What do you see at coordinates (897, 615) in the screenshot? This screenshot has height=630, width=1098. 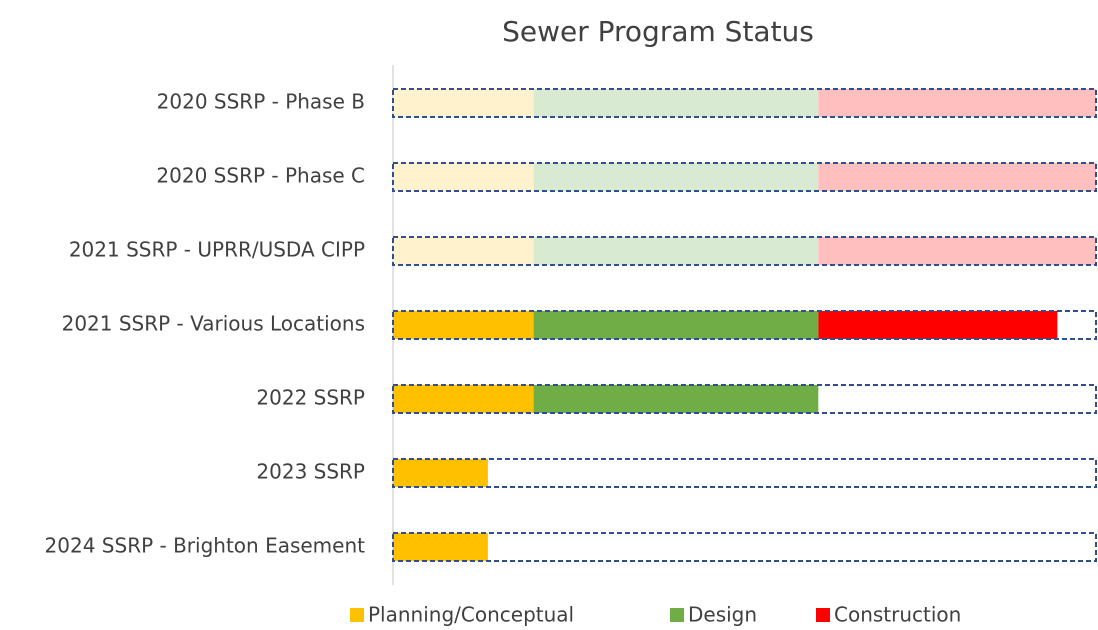 I see `legend-label: Construction` at bounding box center [897, 615].